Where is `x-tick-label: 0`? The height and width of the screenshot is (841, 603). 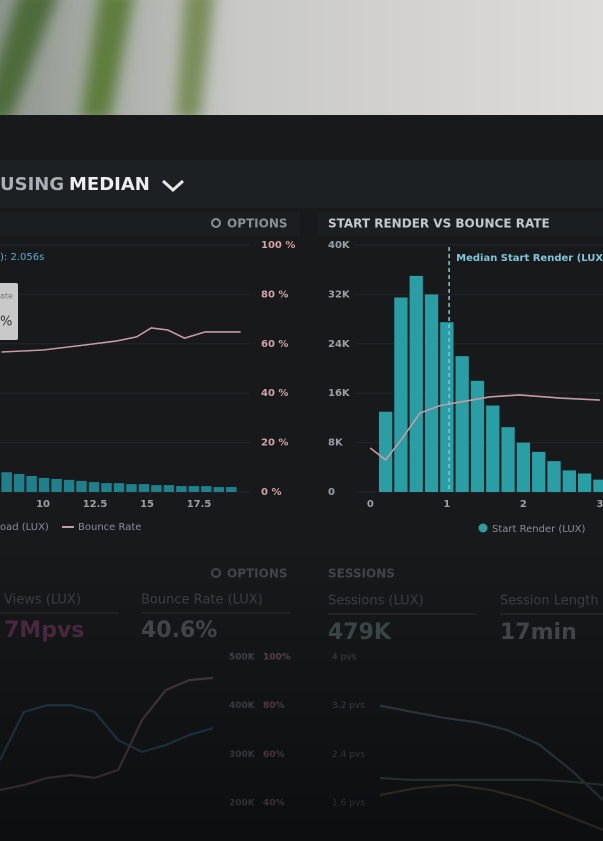 x-tick-label: 0 is located at coordinates (370, 504).